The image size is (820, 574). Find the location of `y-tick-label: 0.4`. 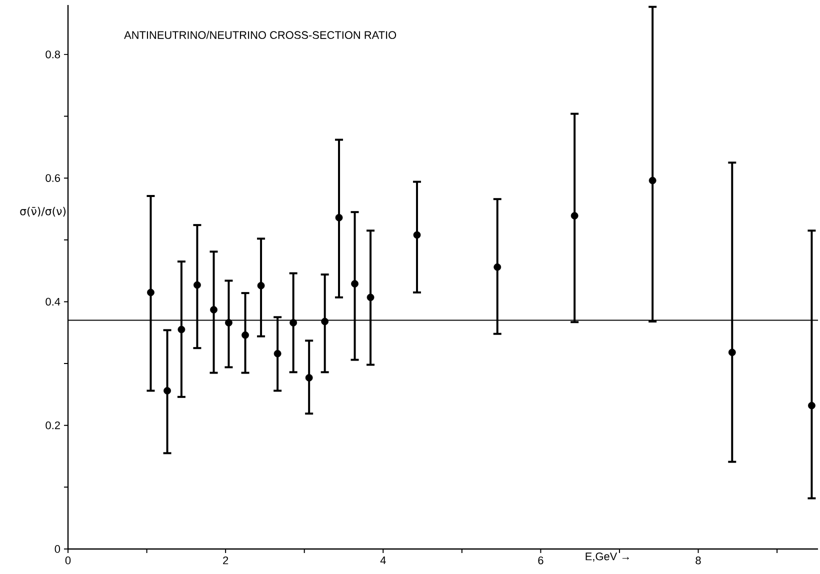

y-tick-label: 0.4 is located at coordinates (53, 302).